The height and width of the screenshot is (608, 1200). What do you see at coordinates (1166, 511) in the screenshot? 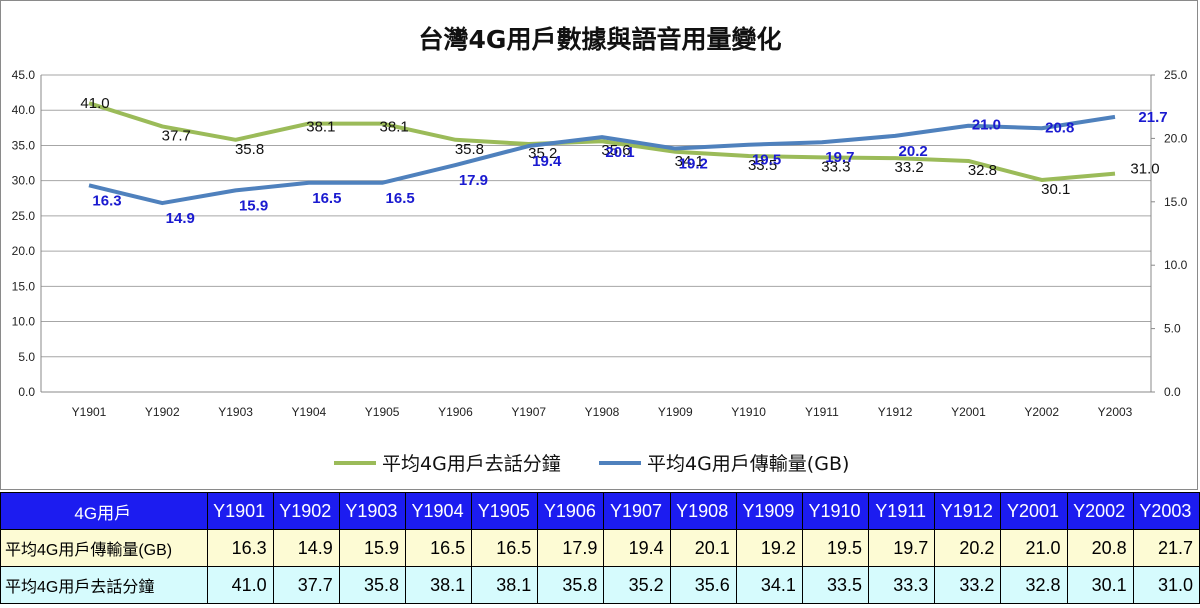
I see `table-header-cell: Y2003` at bounding box center [1166, 511].